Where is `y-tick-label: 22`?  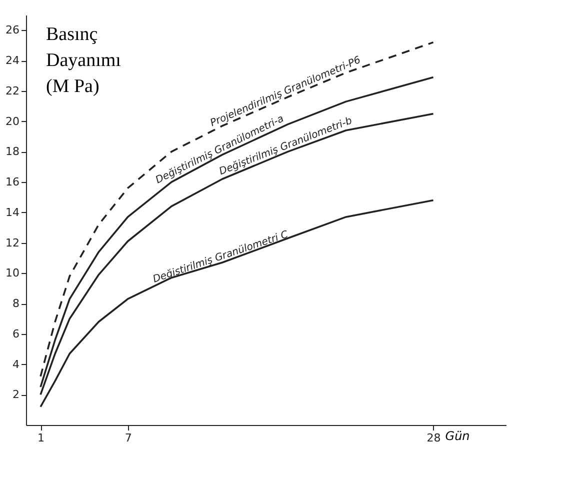
y-tick-label: 22 is located at coordinates (13, 91).